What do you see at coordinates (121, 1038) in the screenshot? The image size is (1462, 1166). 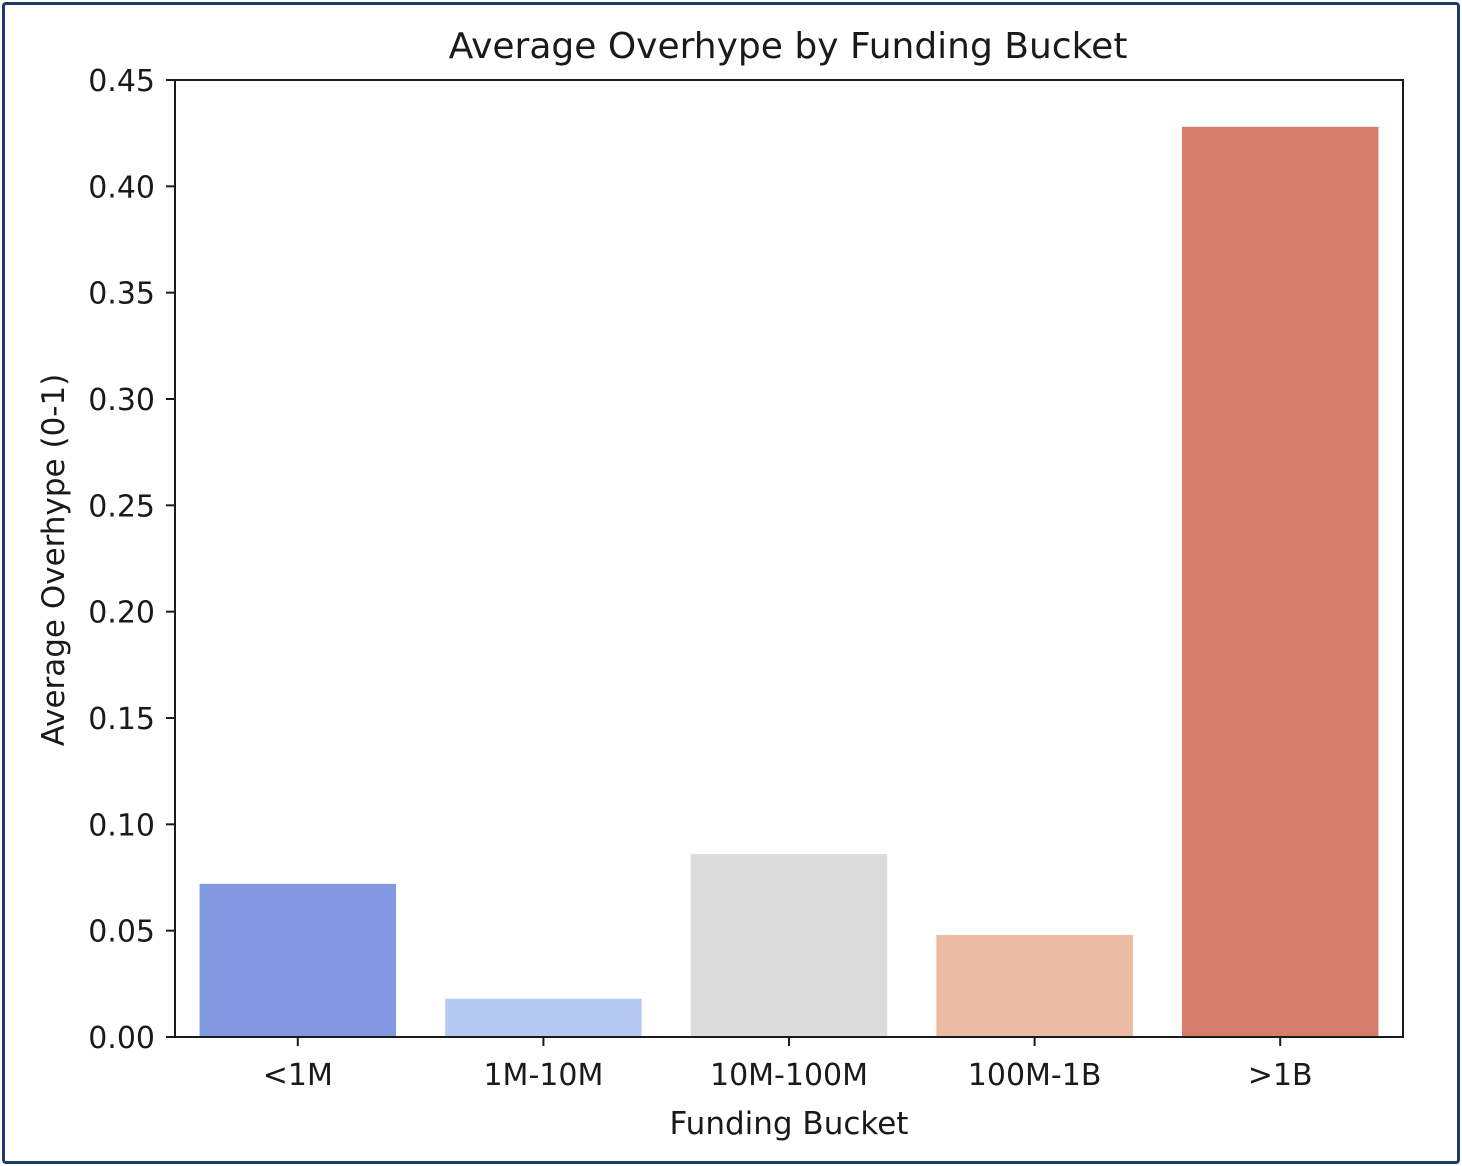 I see `y-tick-label-1: 0.00` at bounding box center [121, 1038].